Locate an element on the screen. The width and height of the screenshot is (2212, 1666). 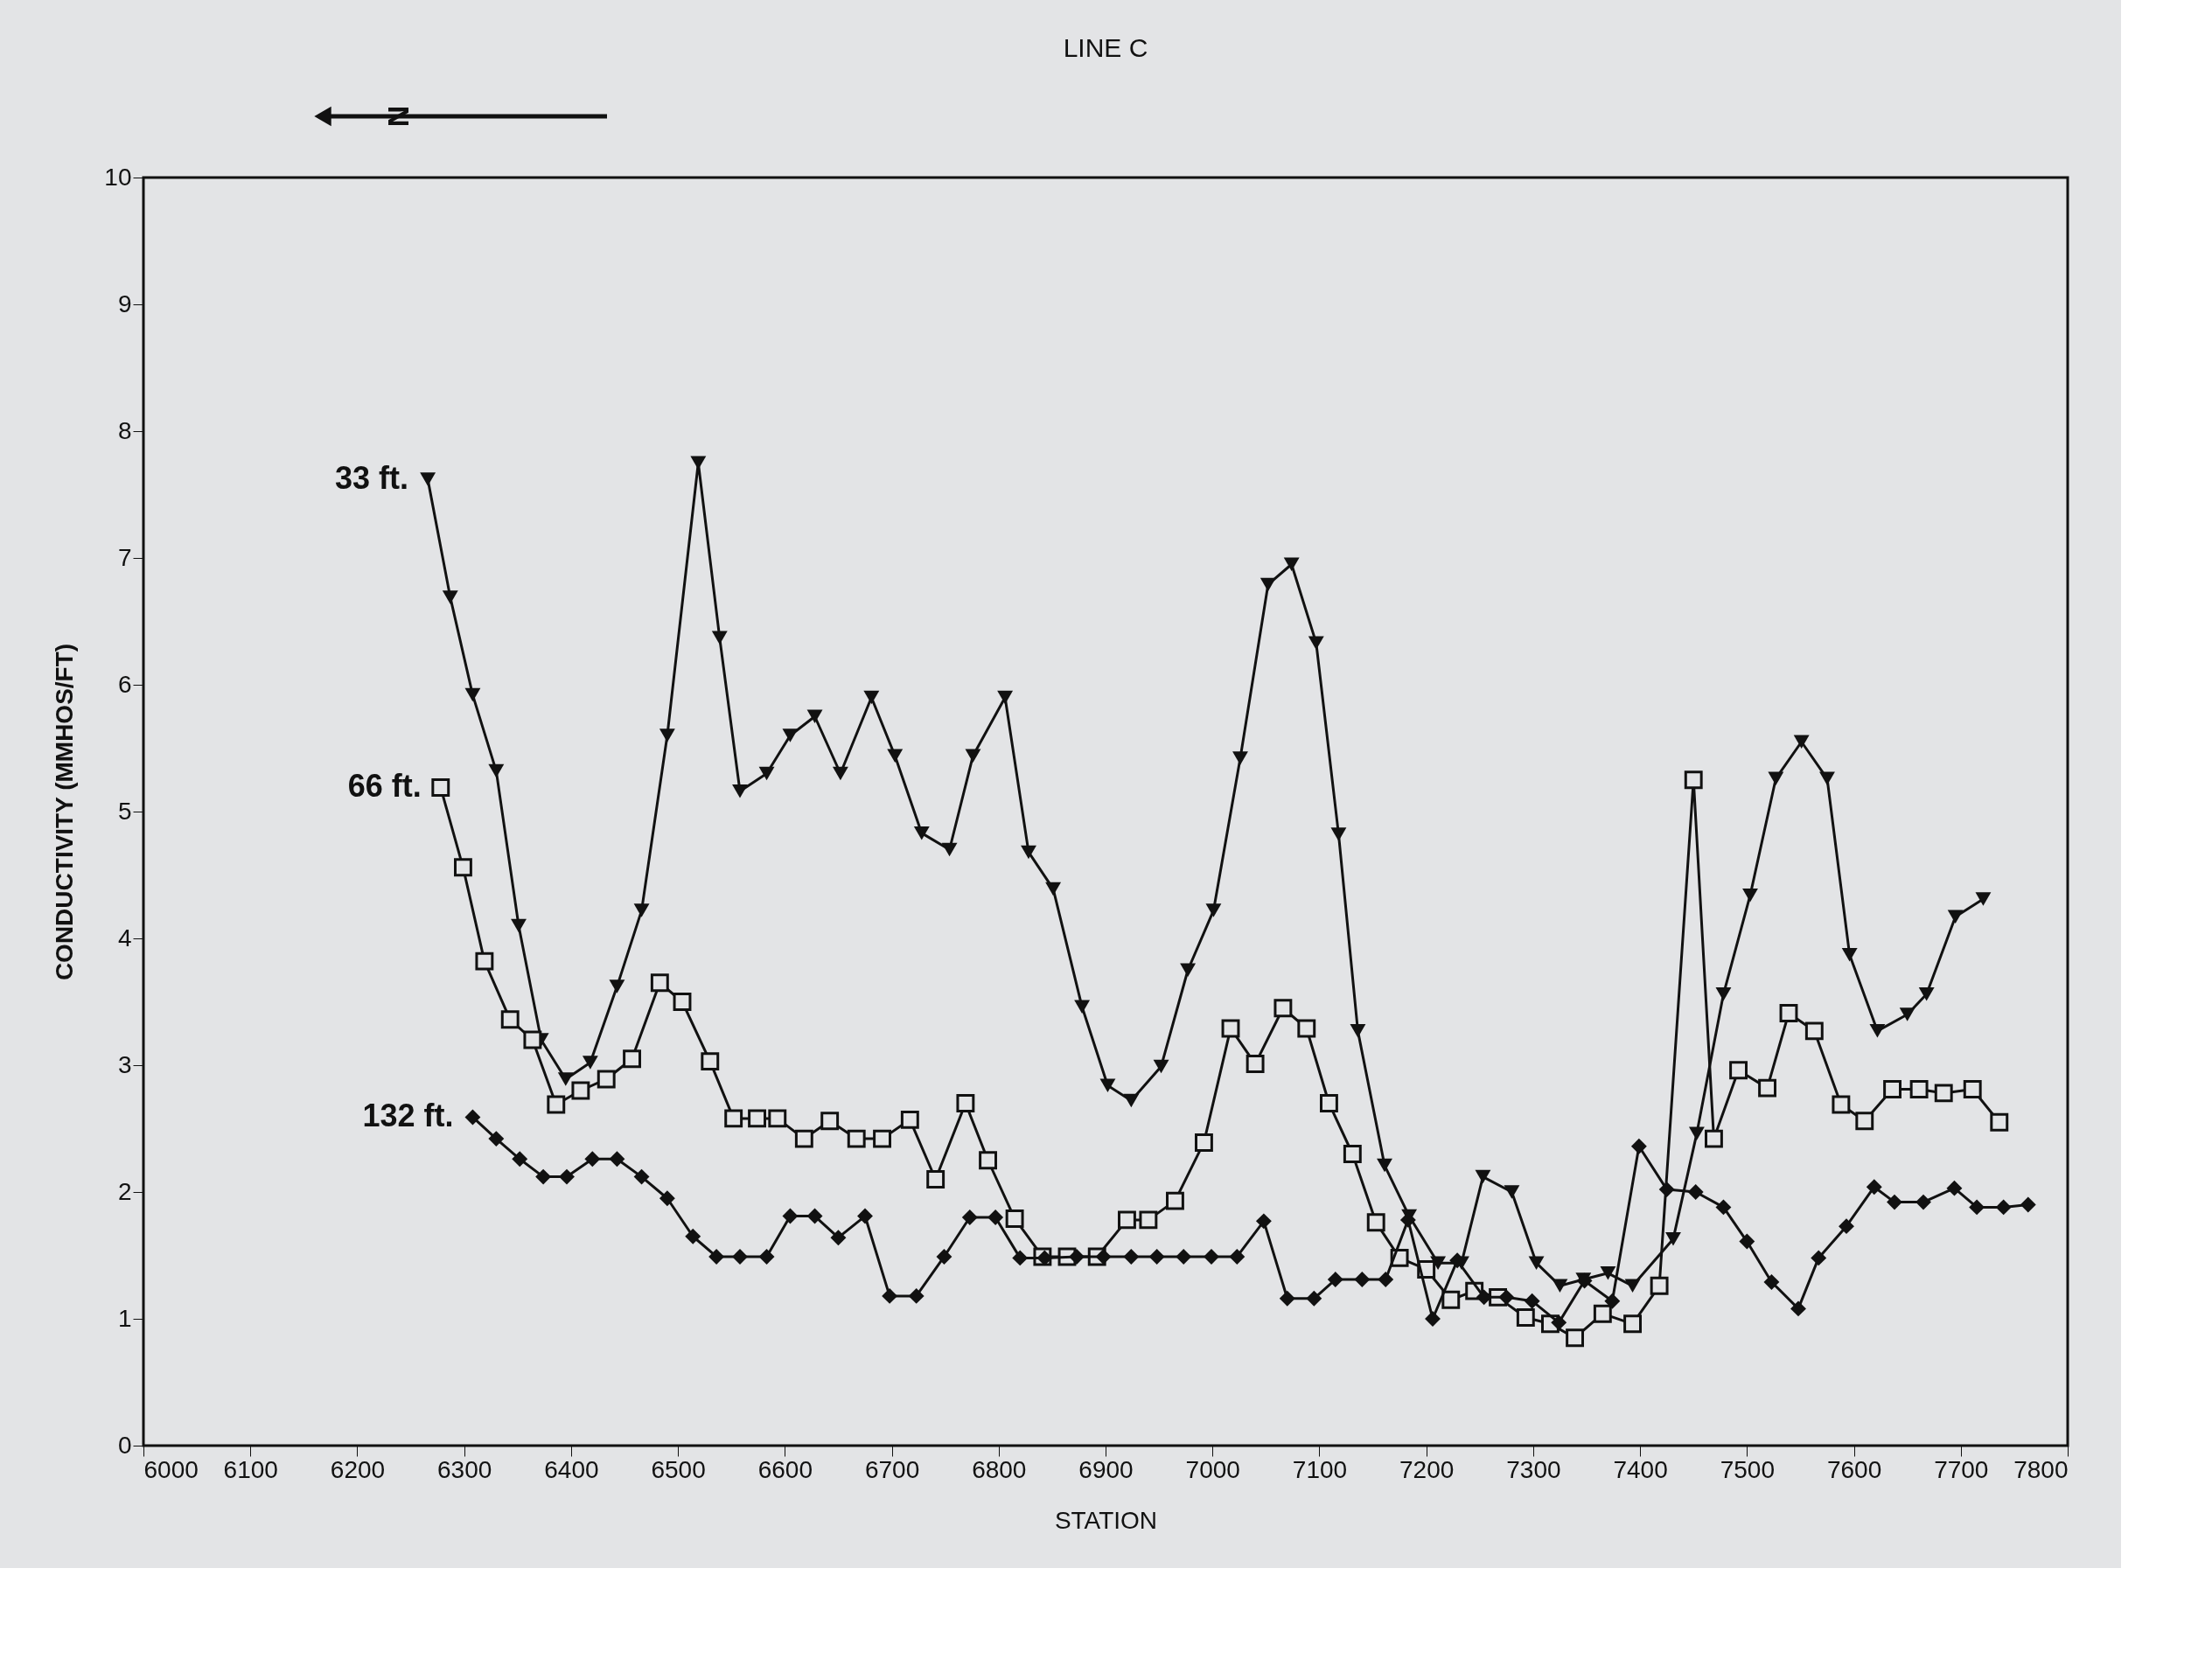
x-tick-label: 6100 is located at coordinates (250, 1469).